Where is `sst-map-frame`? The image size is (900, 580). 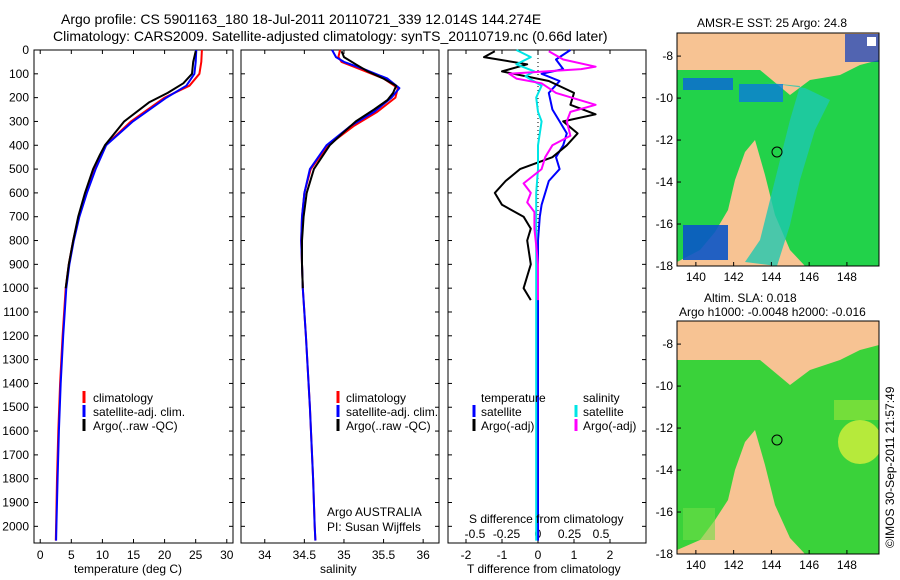 sst-map-frame is located at coordinates (778, 149).